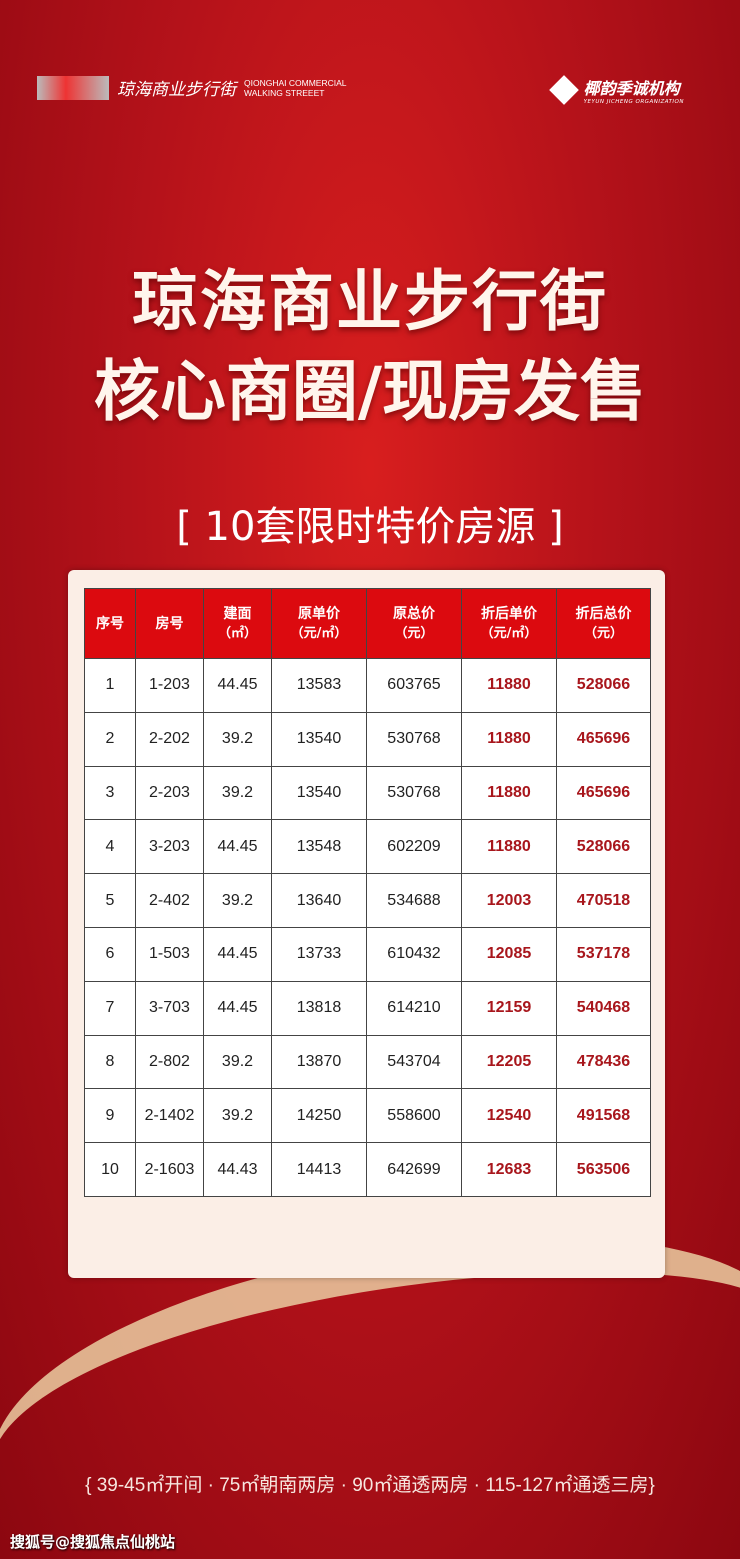 This screenshot has width=740, height=1559. I want to click on table-cell: 610432, so click(414, 954).